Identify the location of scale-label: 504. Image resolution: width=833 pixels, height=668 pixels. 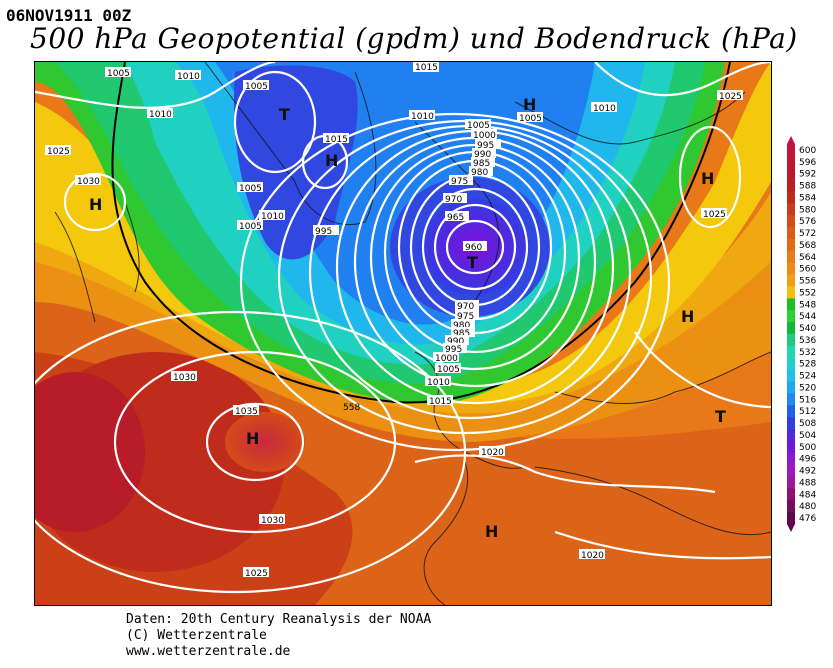
(807, 436).